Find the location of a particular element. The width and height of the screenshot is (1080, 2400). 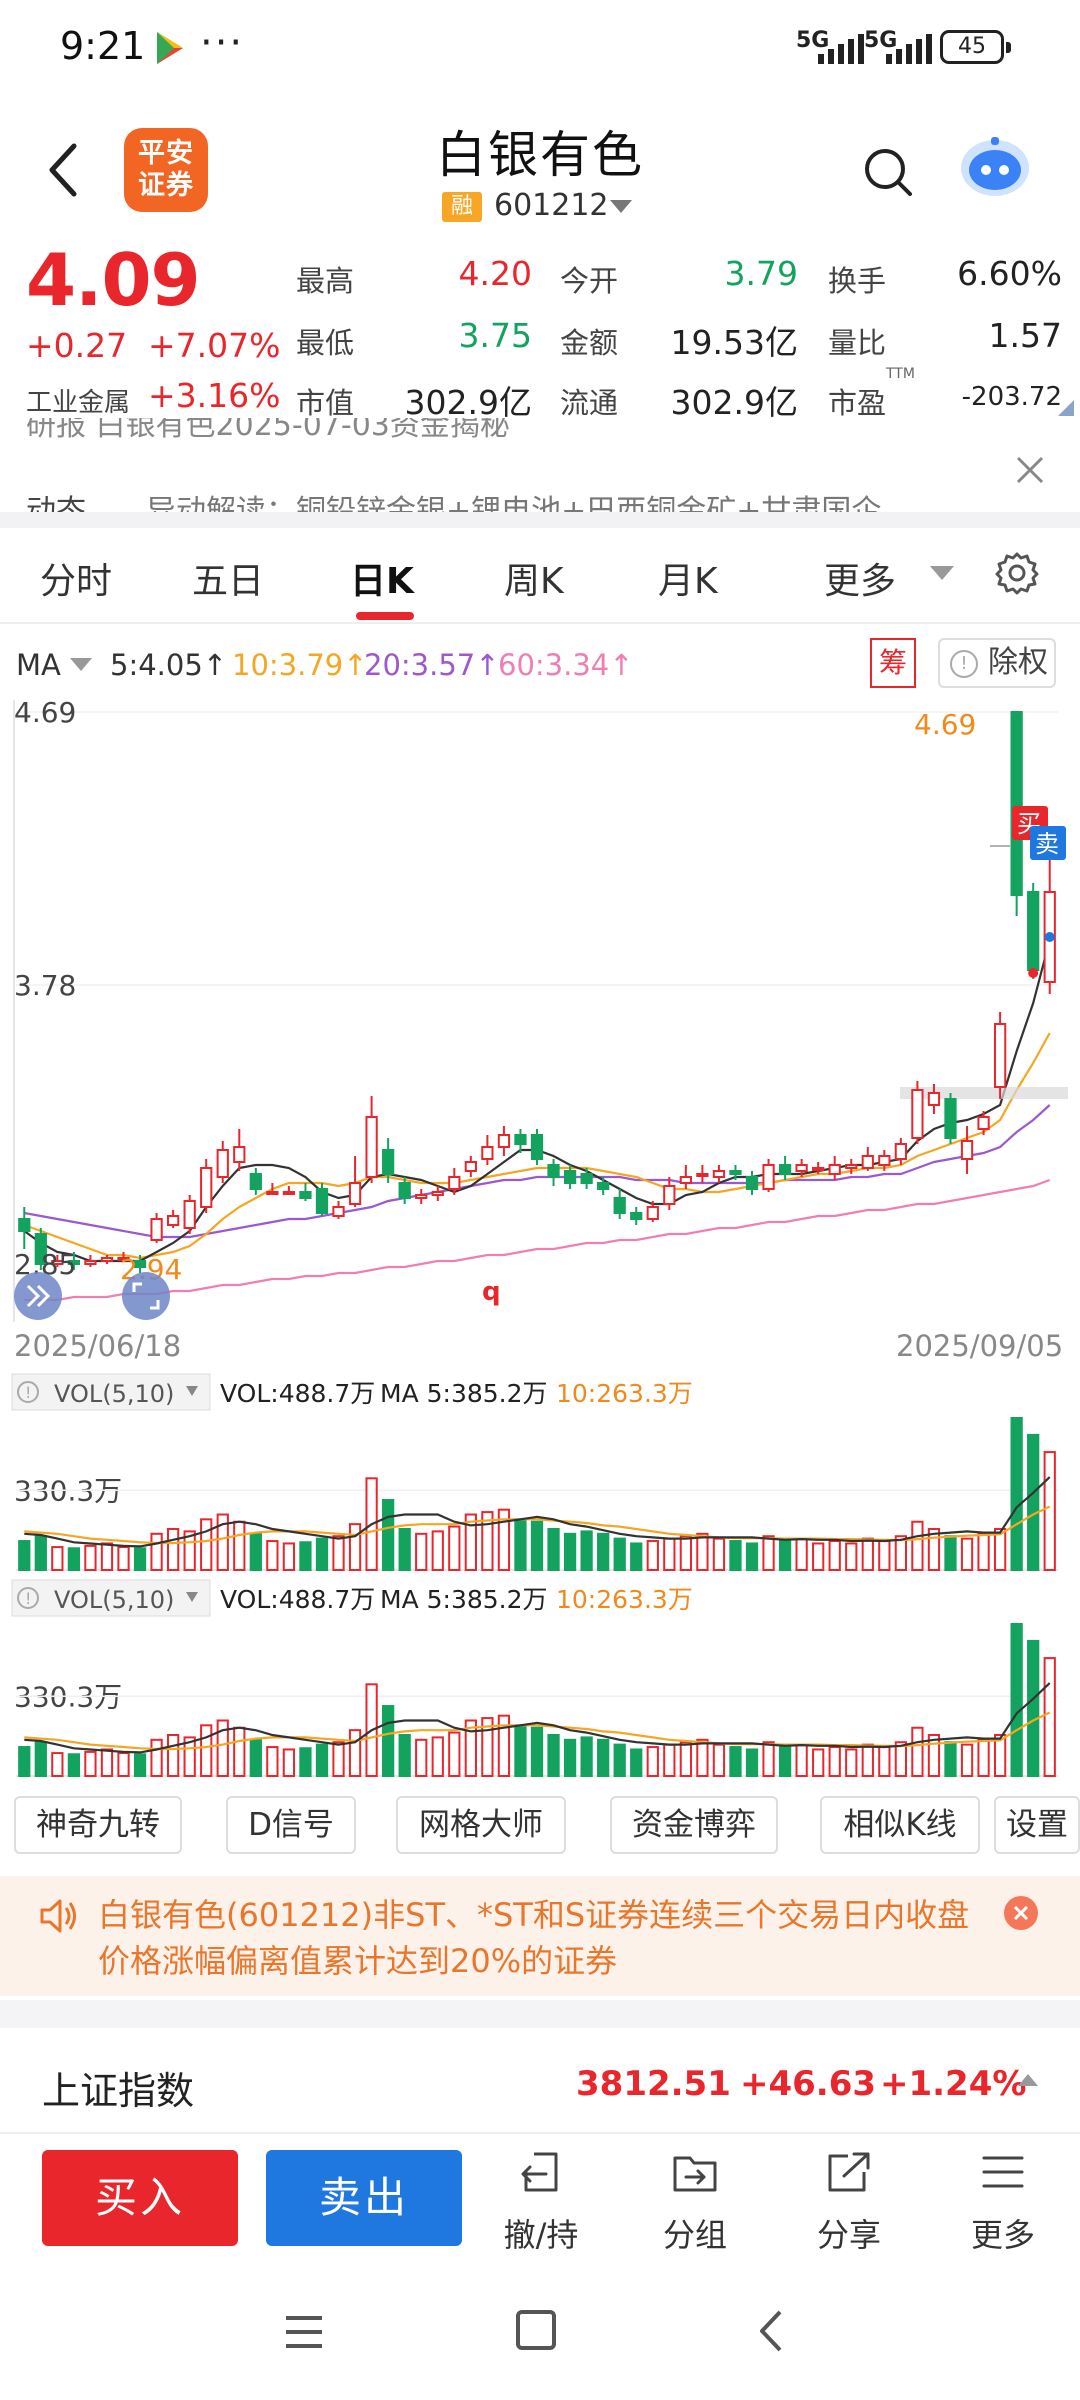

group-button: 分组 is located at coordinates (695, 2203).